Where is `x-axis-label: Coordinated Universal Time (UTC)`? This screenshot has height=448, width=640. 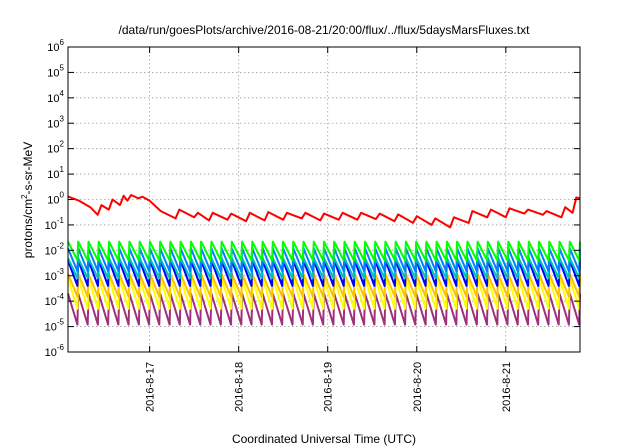 x-axis-label: Coordinated Universal Time (UTC) is located at coordinates (324, 439).